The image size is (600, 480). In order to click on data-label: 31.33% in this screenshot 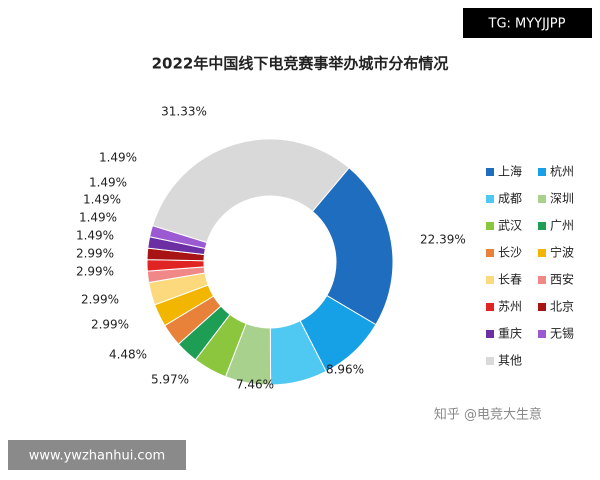, I will do `click(184, 112)`.